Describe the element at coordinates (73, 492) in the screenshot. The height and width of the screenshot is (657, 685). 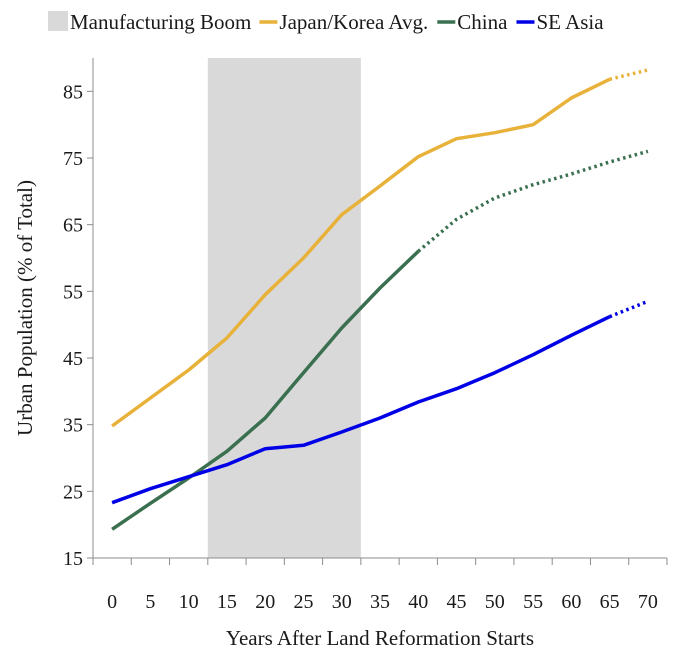
I see `y-tick-label: 25` at that location.